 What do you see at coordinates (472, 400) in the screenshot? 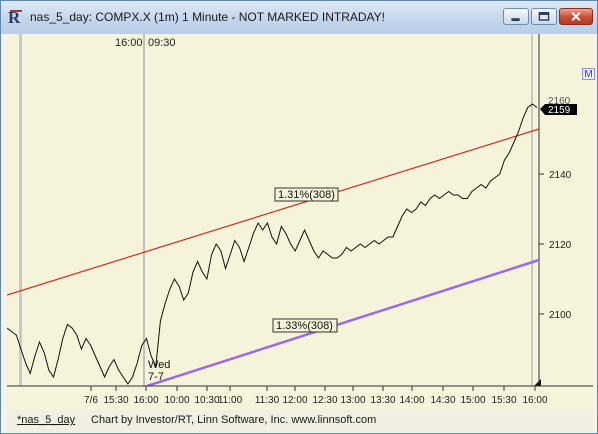
I see `x-tick-label: 15:00` at bounding box center [472, 400].